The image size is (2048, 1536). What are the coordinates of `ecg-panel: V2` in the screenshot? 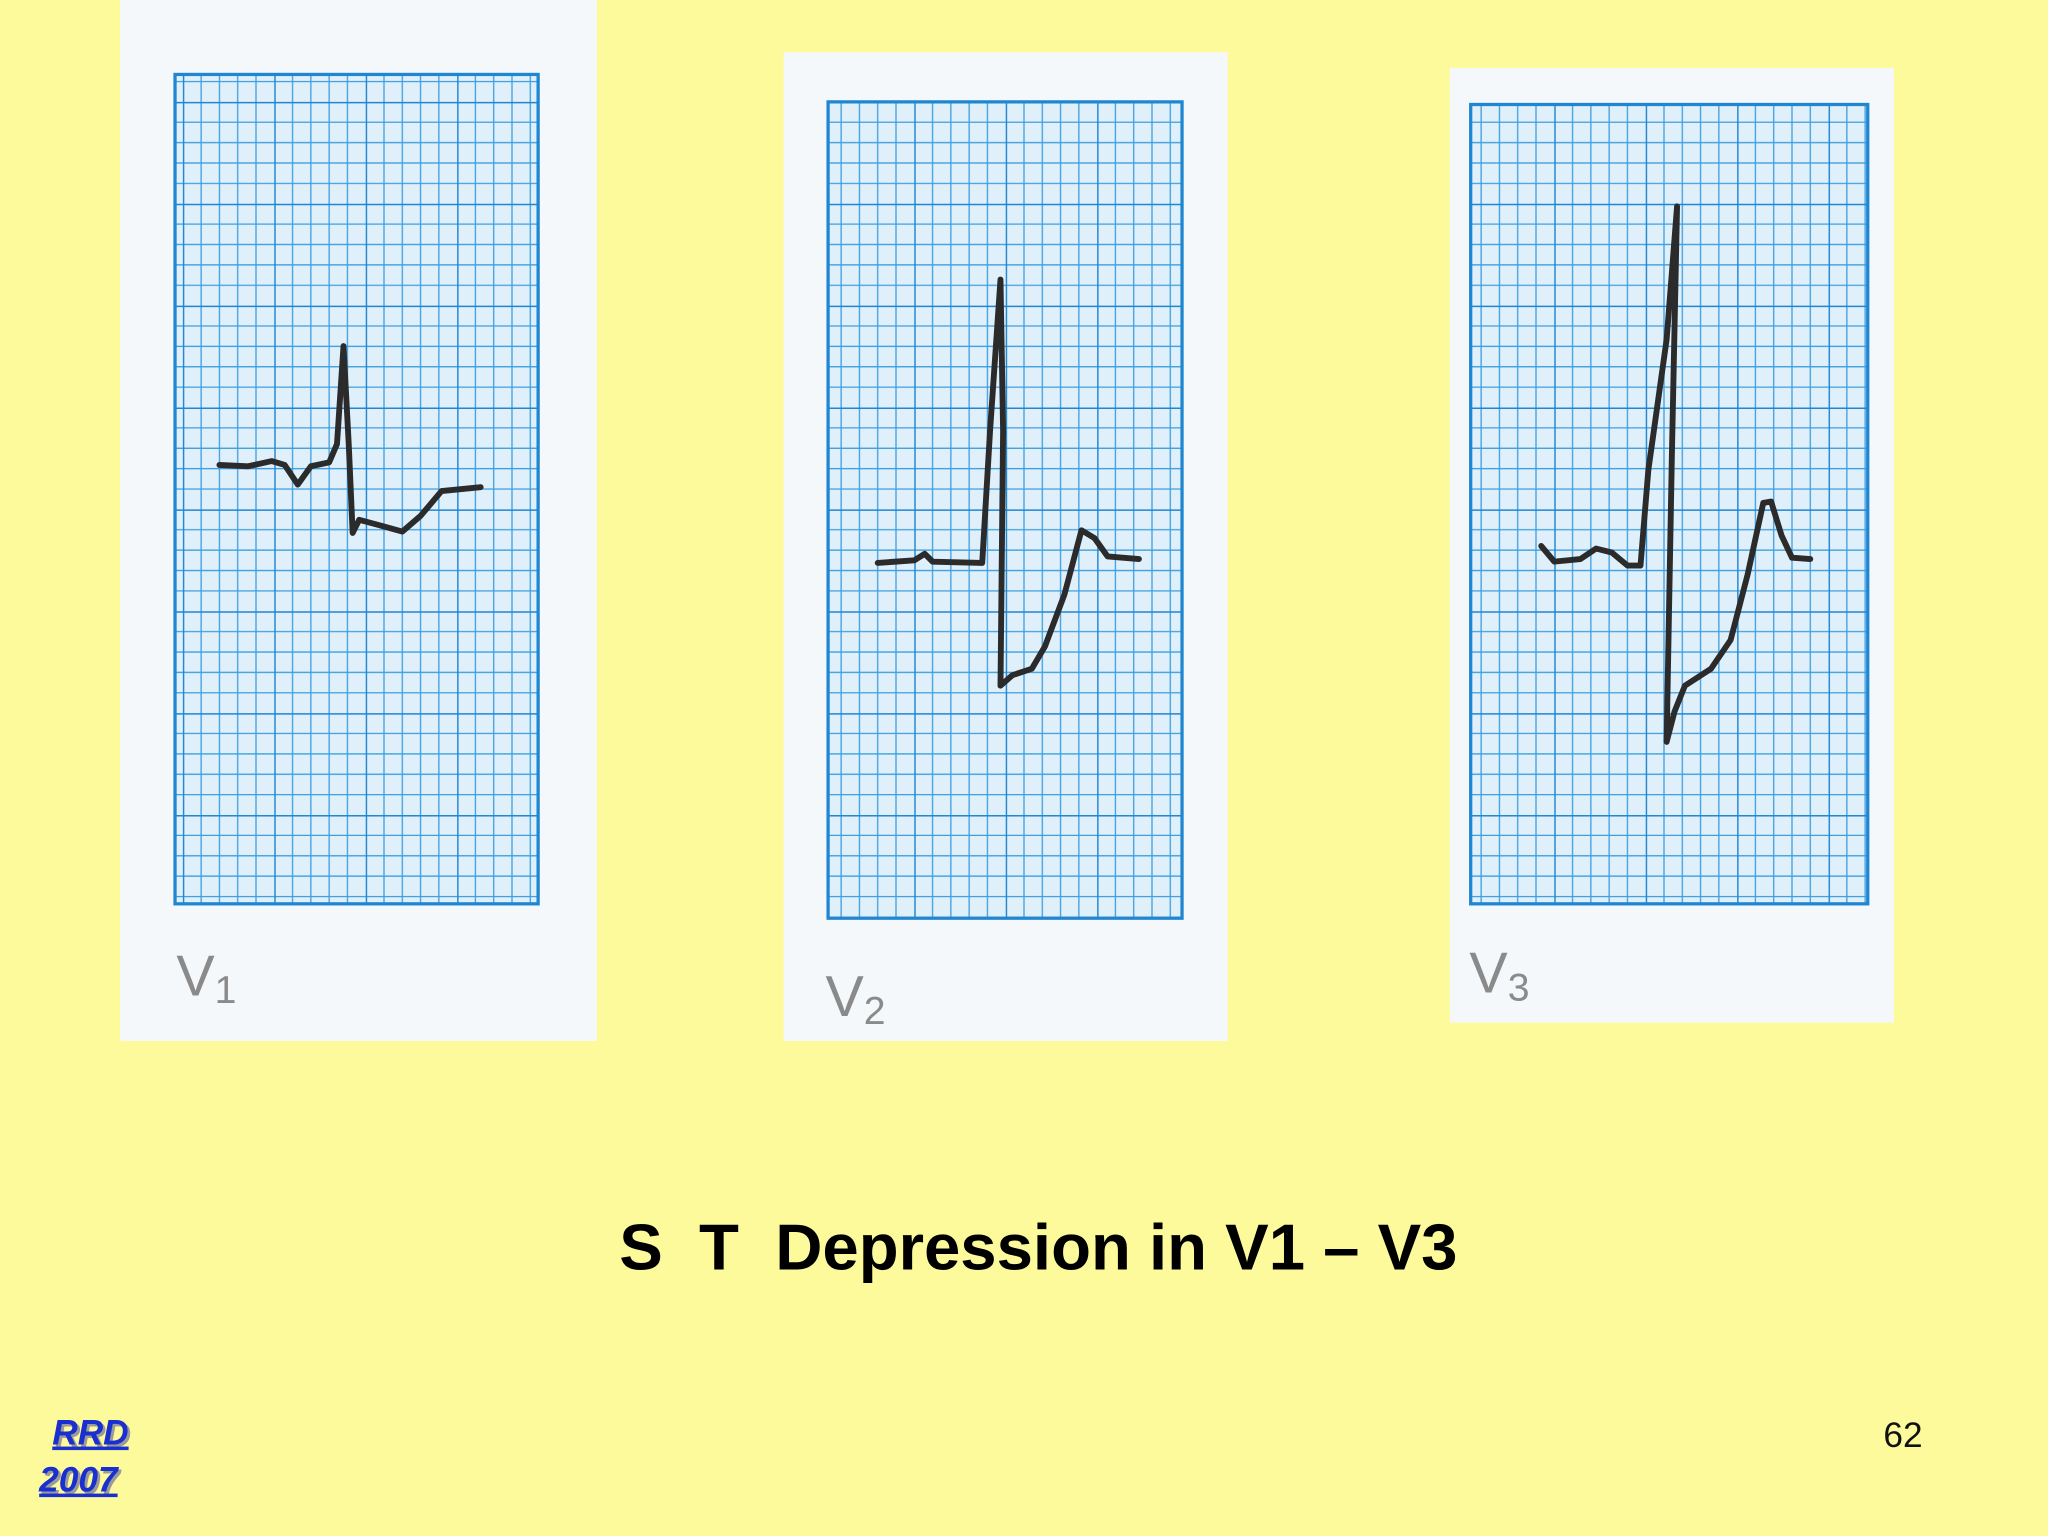 It's located at (1005, 546).